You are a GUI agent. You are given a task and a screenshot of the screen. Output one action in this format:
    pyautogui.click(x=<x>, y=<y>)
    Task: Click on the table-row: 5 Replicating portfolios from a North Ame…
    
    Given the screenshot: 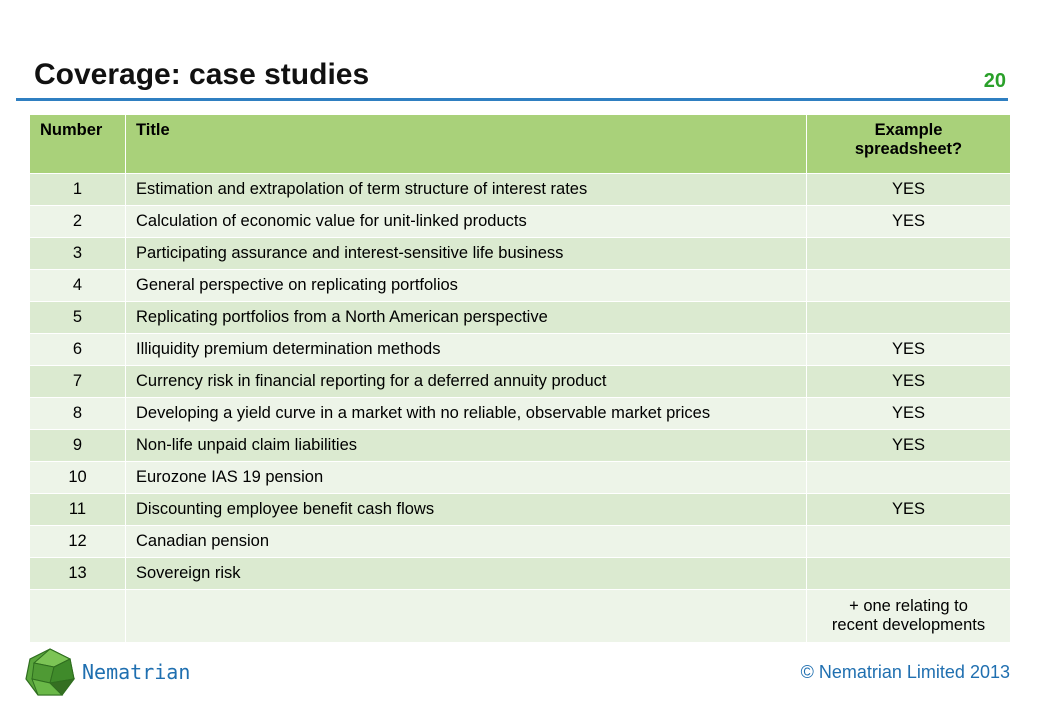 What is the action you would take?
    pyautogui.click(x=520, y=317)
    